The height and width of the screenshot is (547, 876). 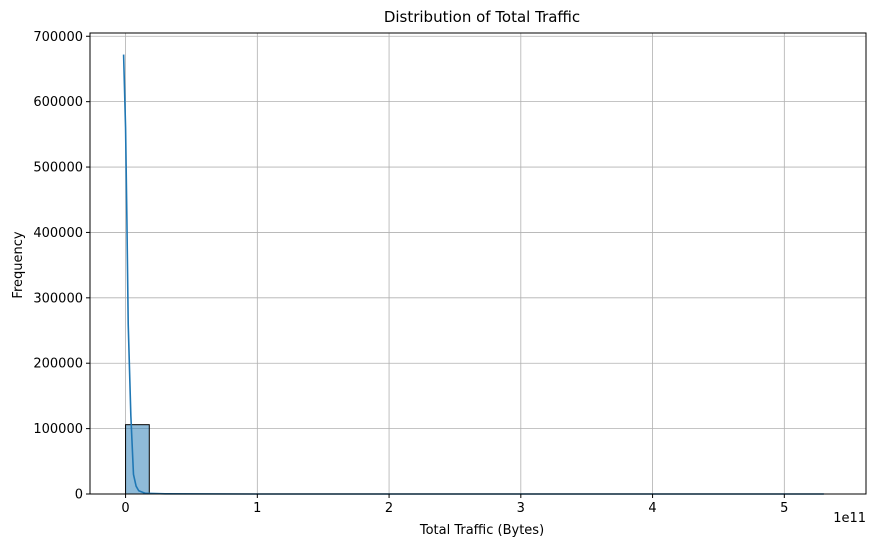 What do you see at coordinates (454, 505) in the screenshot?
I see `x-ticks: 0 1 2 3 4 5` at bounding box center [454, 505].